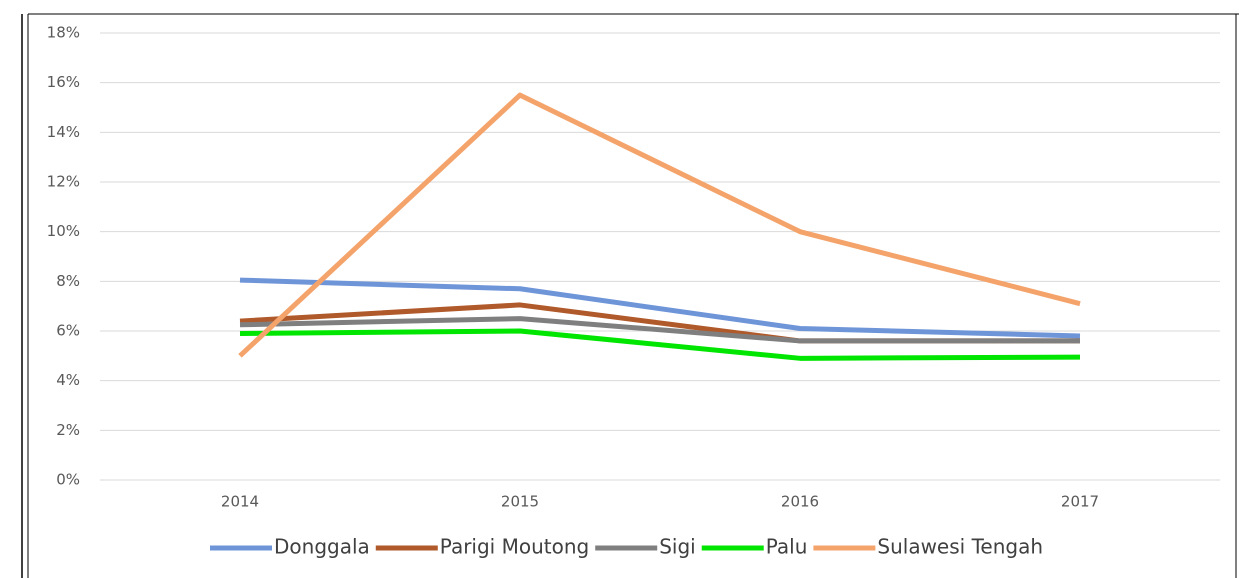 The width and height of the screenshot is (1239, 578). Describe the element at coordinates (63, 33) in the screenshot. I see `y-tick-label: 18%` at that location.